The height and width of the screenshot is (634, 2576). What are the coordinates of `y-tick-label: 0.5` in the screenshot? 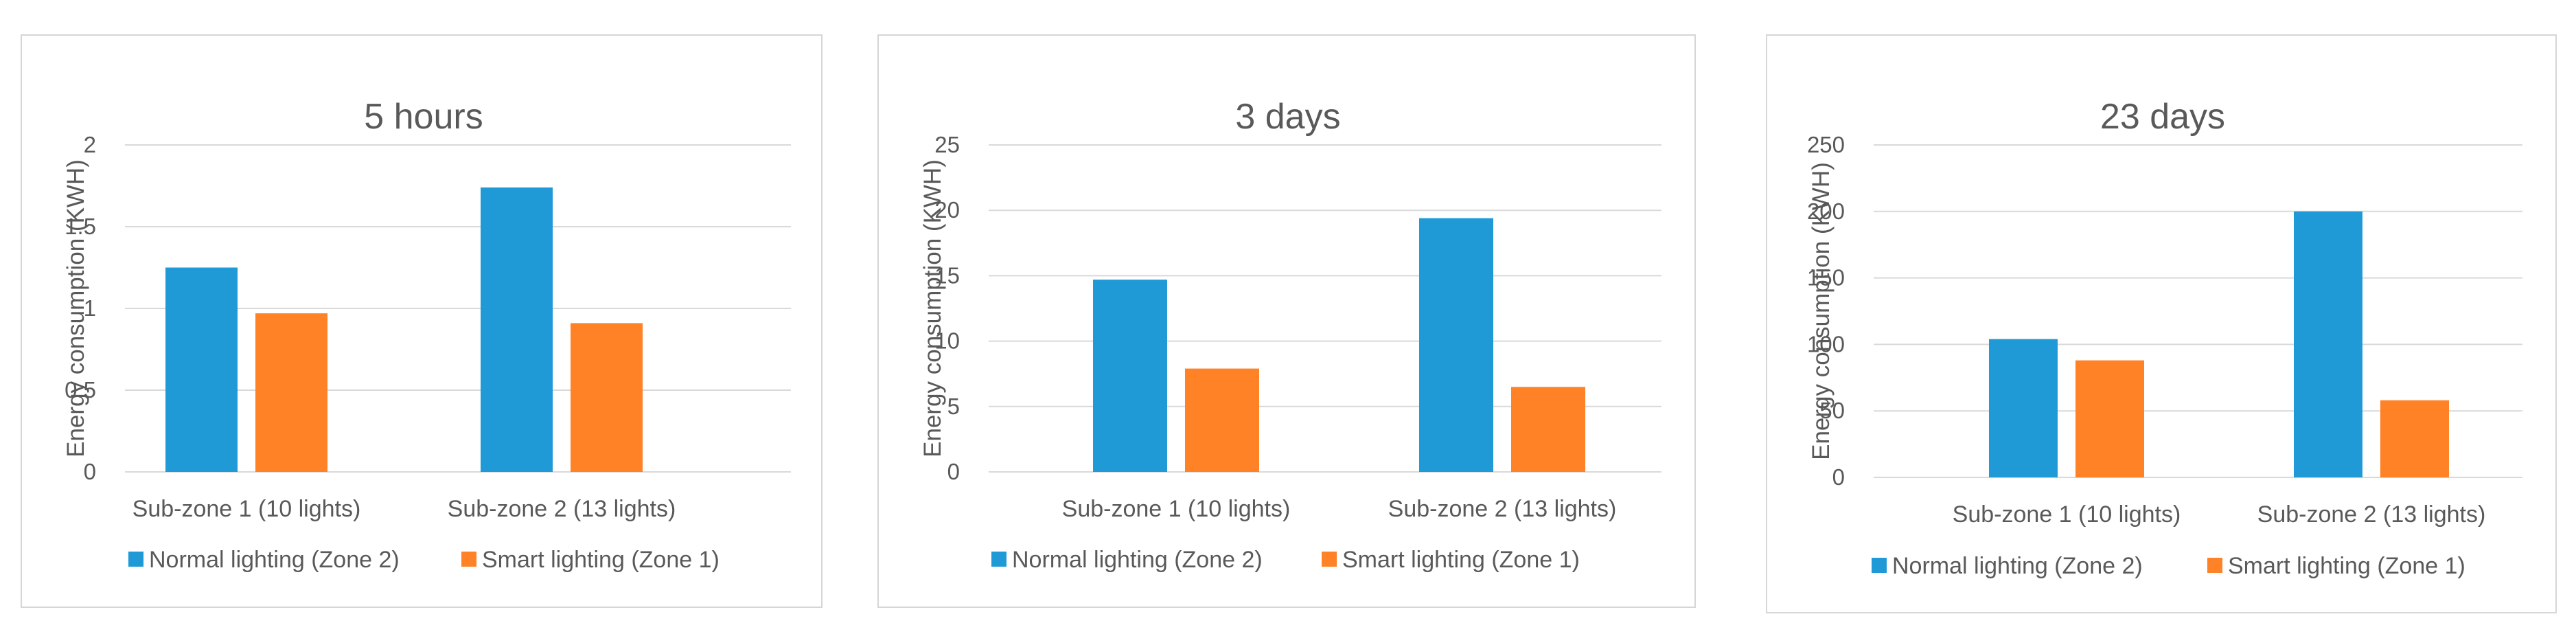 It's located at (80, 390).